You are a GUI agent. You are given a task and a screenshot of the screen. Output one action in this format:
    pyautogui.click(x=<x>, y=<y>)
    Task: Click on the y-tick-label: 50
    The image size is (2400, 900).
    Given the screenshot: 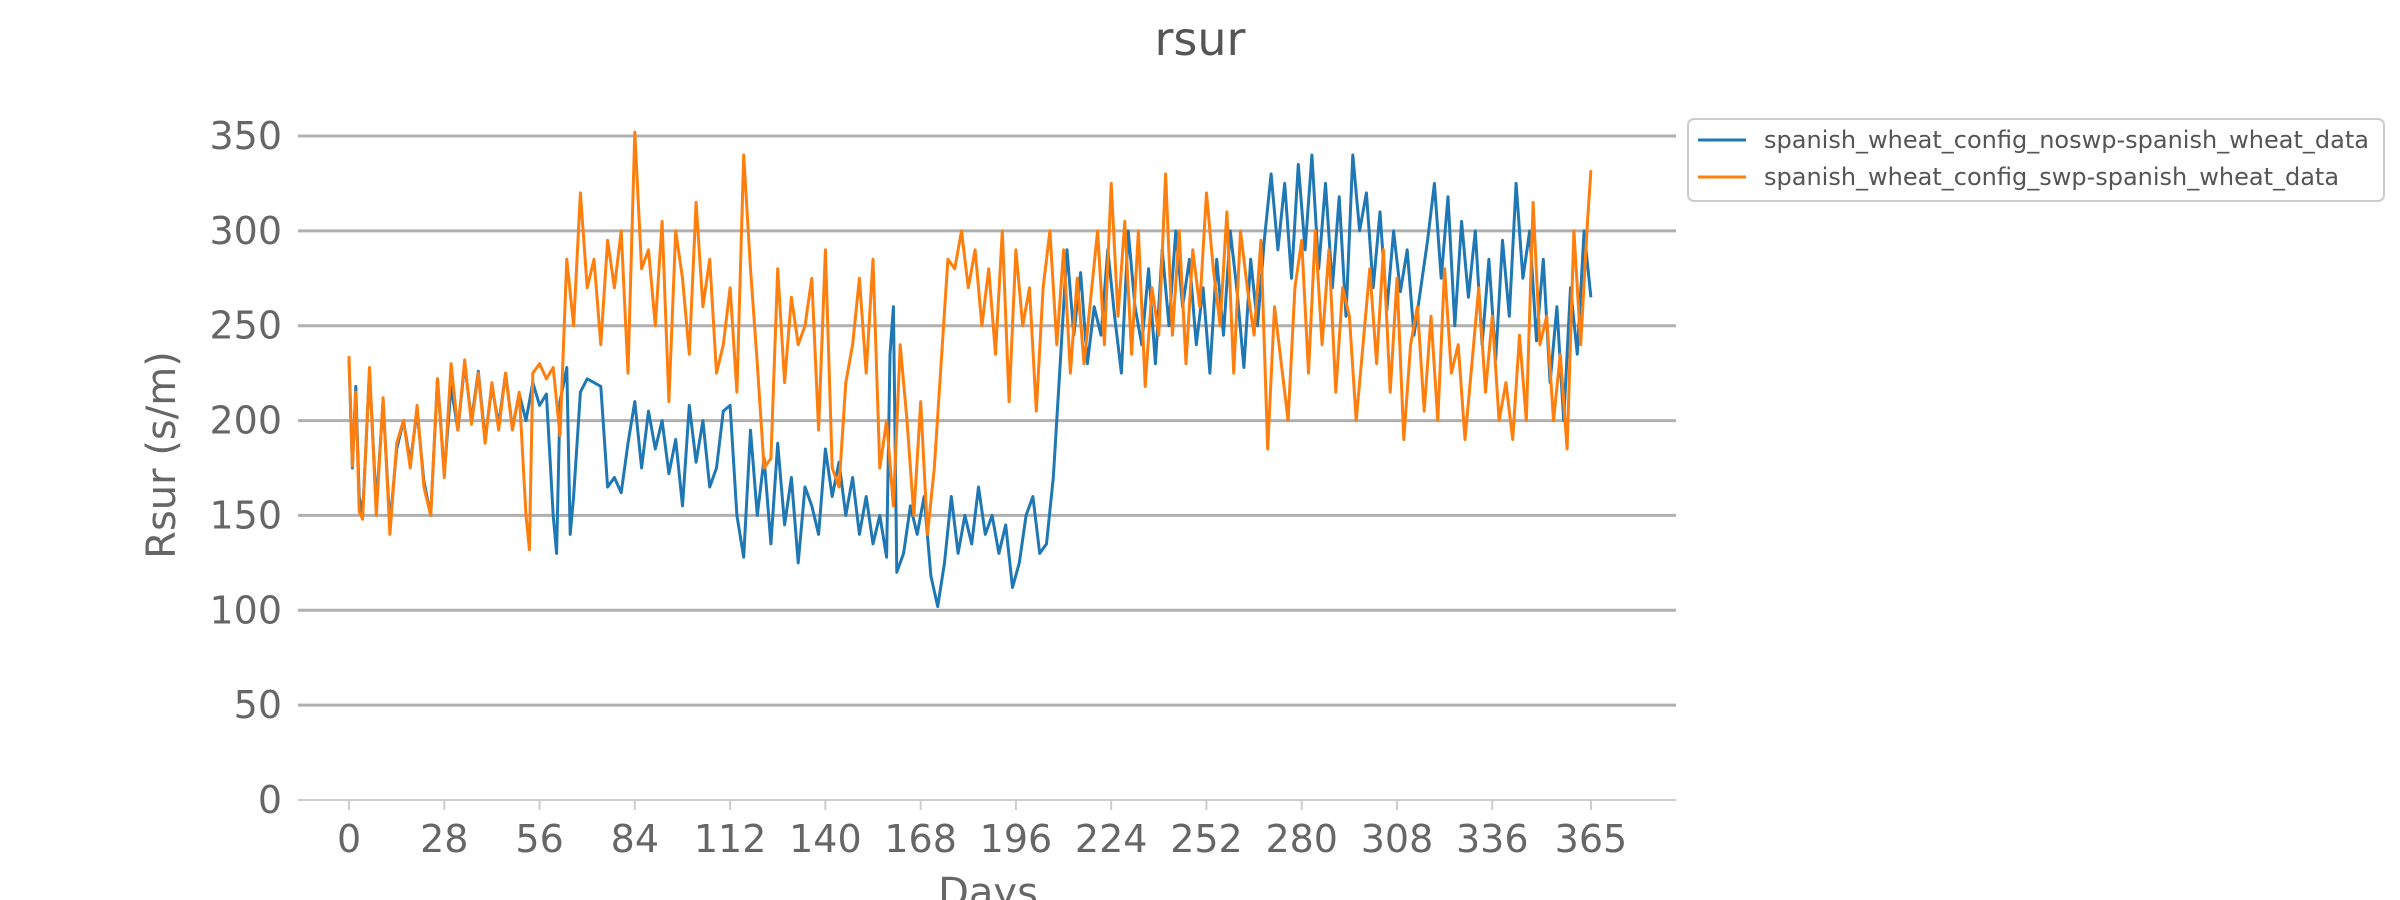 What is the action you would take?
    pyautogui.click(x=258, y=705)
    